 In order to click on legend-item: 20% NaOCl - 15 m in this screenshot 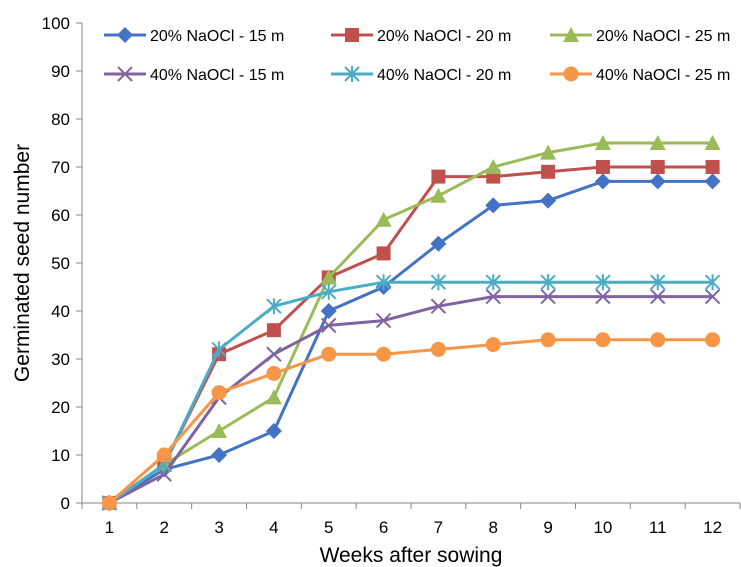, I will do `click(194, 36)`.